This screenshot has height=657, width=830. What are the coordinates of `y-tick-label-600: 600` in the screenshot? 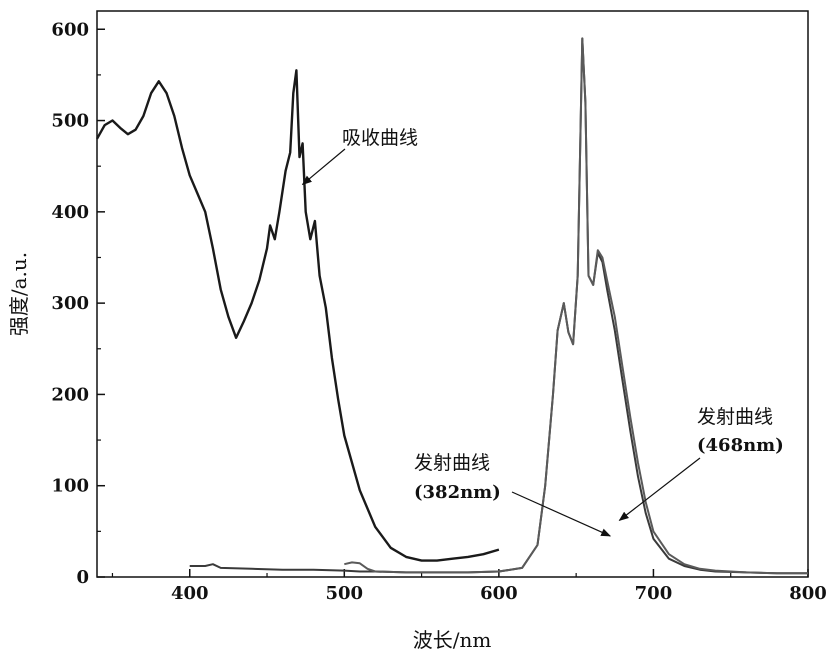 It's located at (70, 29).